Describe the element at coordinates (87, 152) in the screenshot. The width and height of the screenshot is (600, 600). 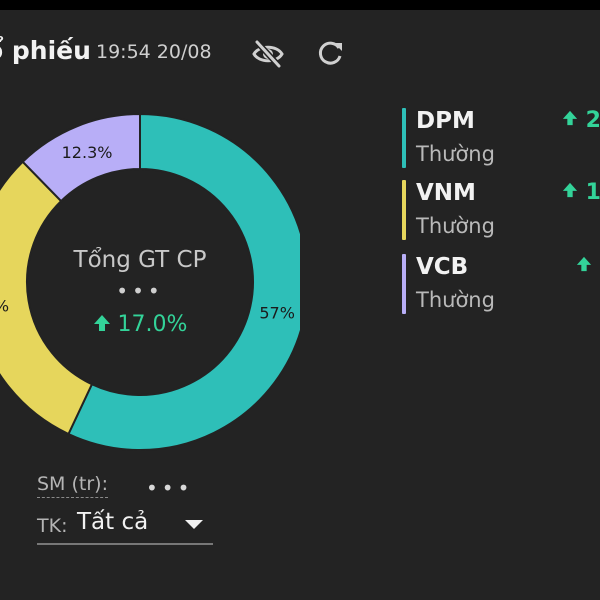
I see `donut-slice-label-2: 12.3%` at that location.